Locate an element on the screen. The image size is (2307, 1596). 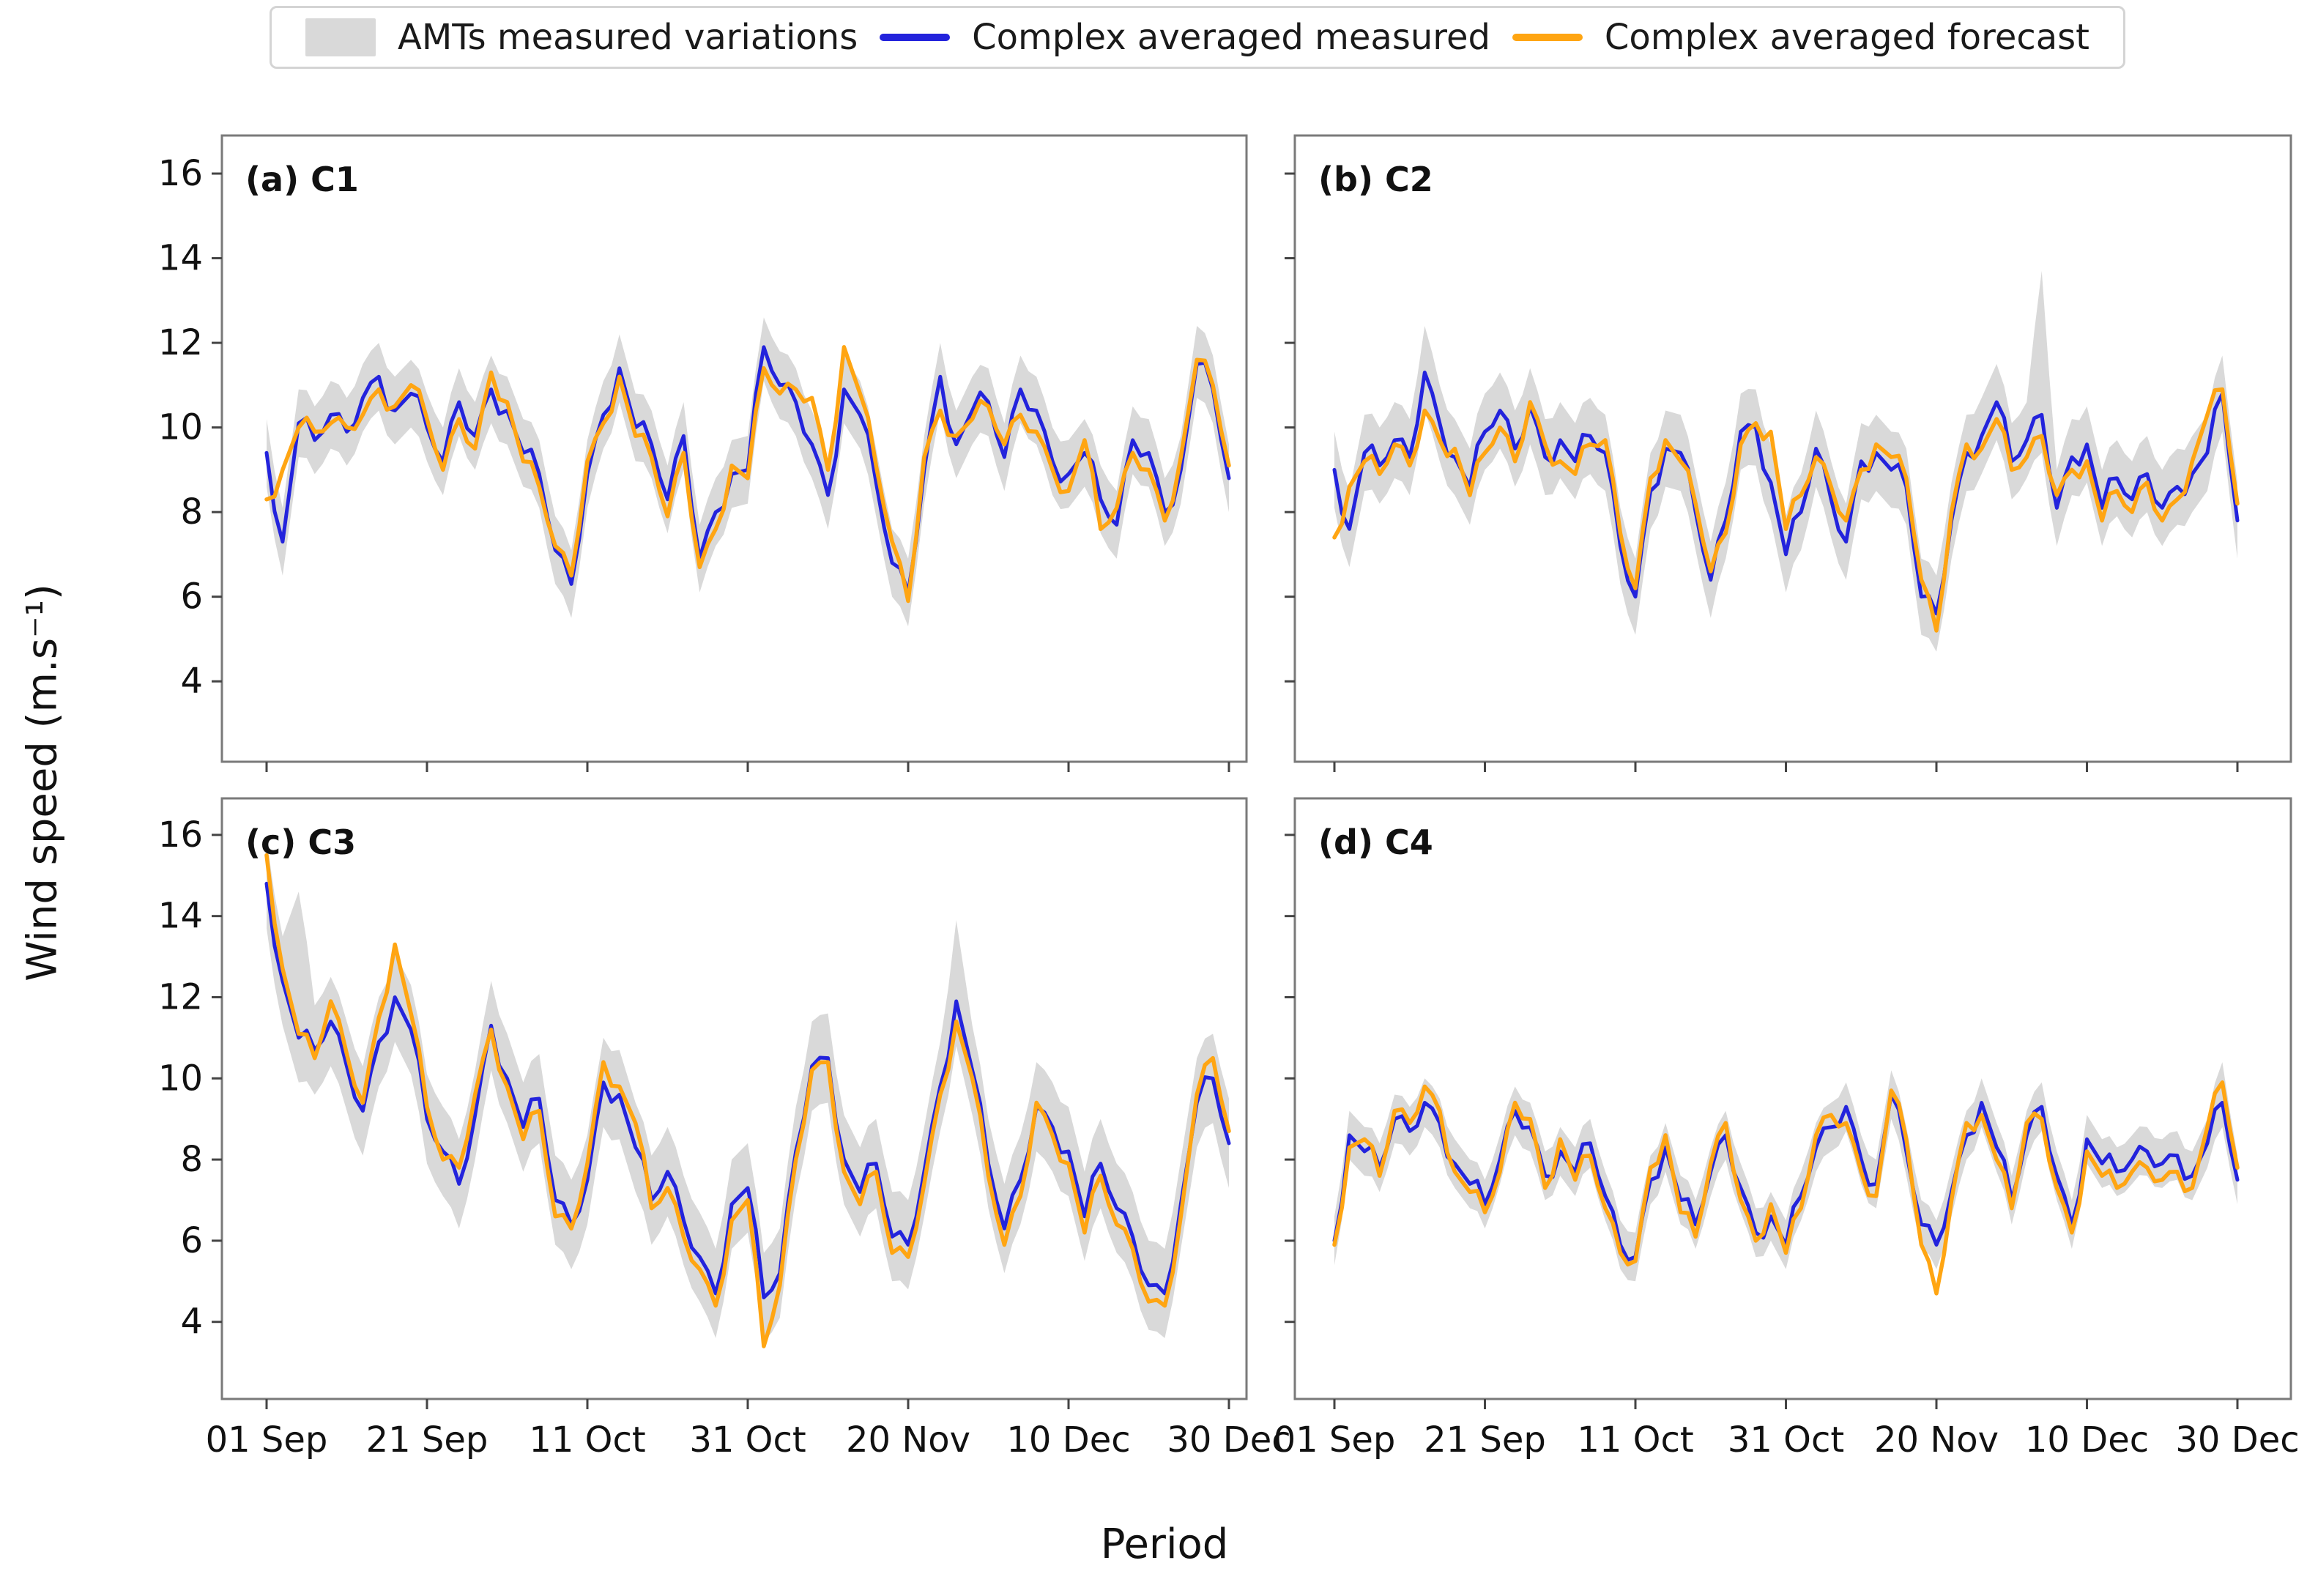
measured-line-b is located at coordinates (1786, 494).